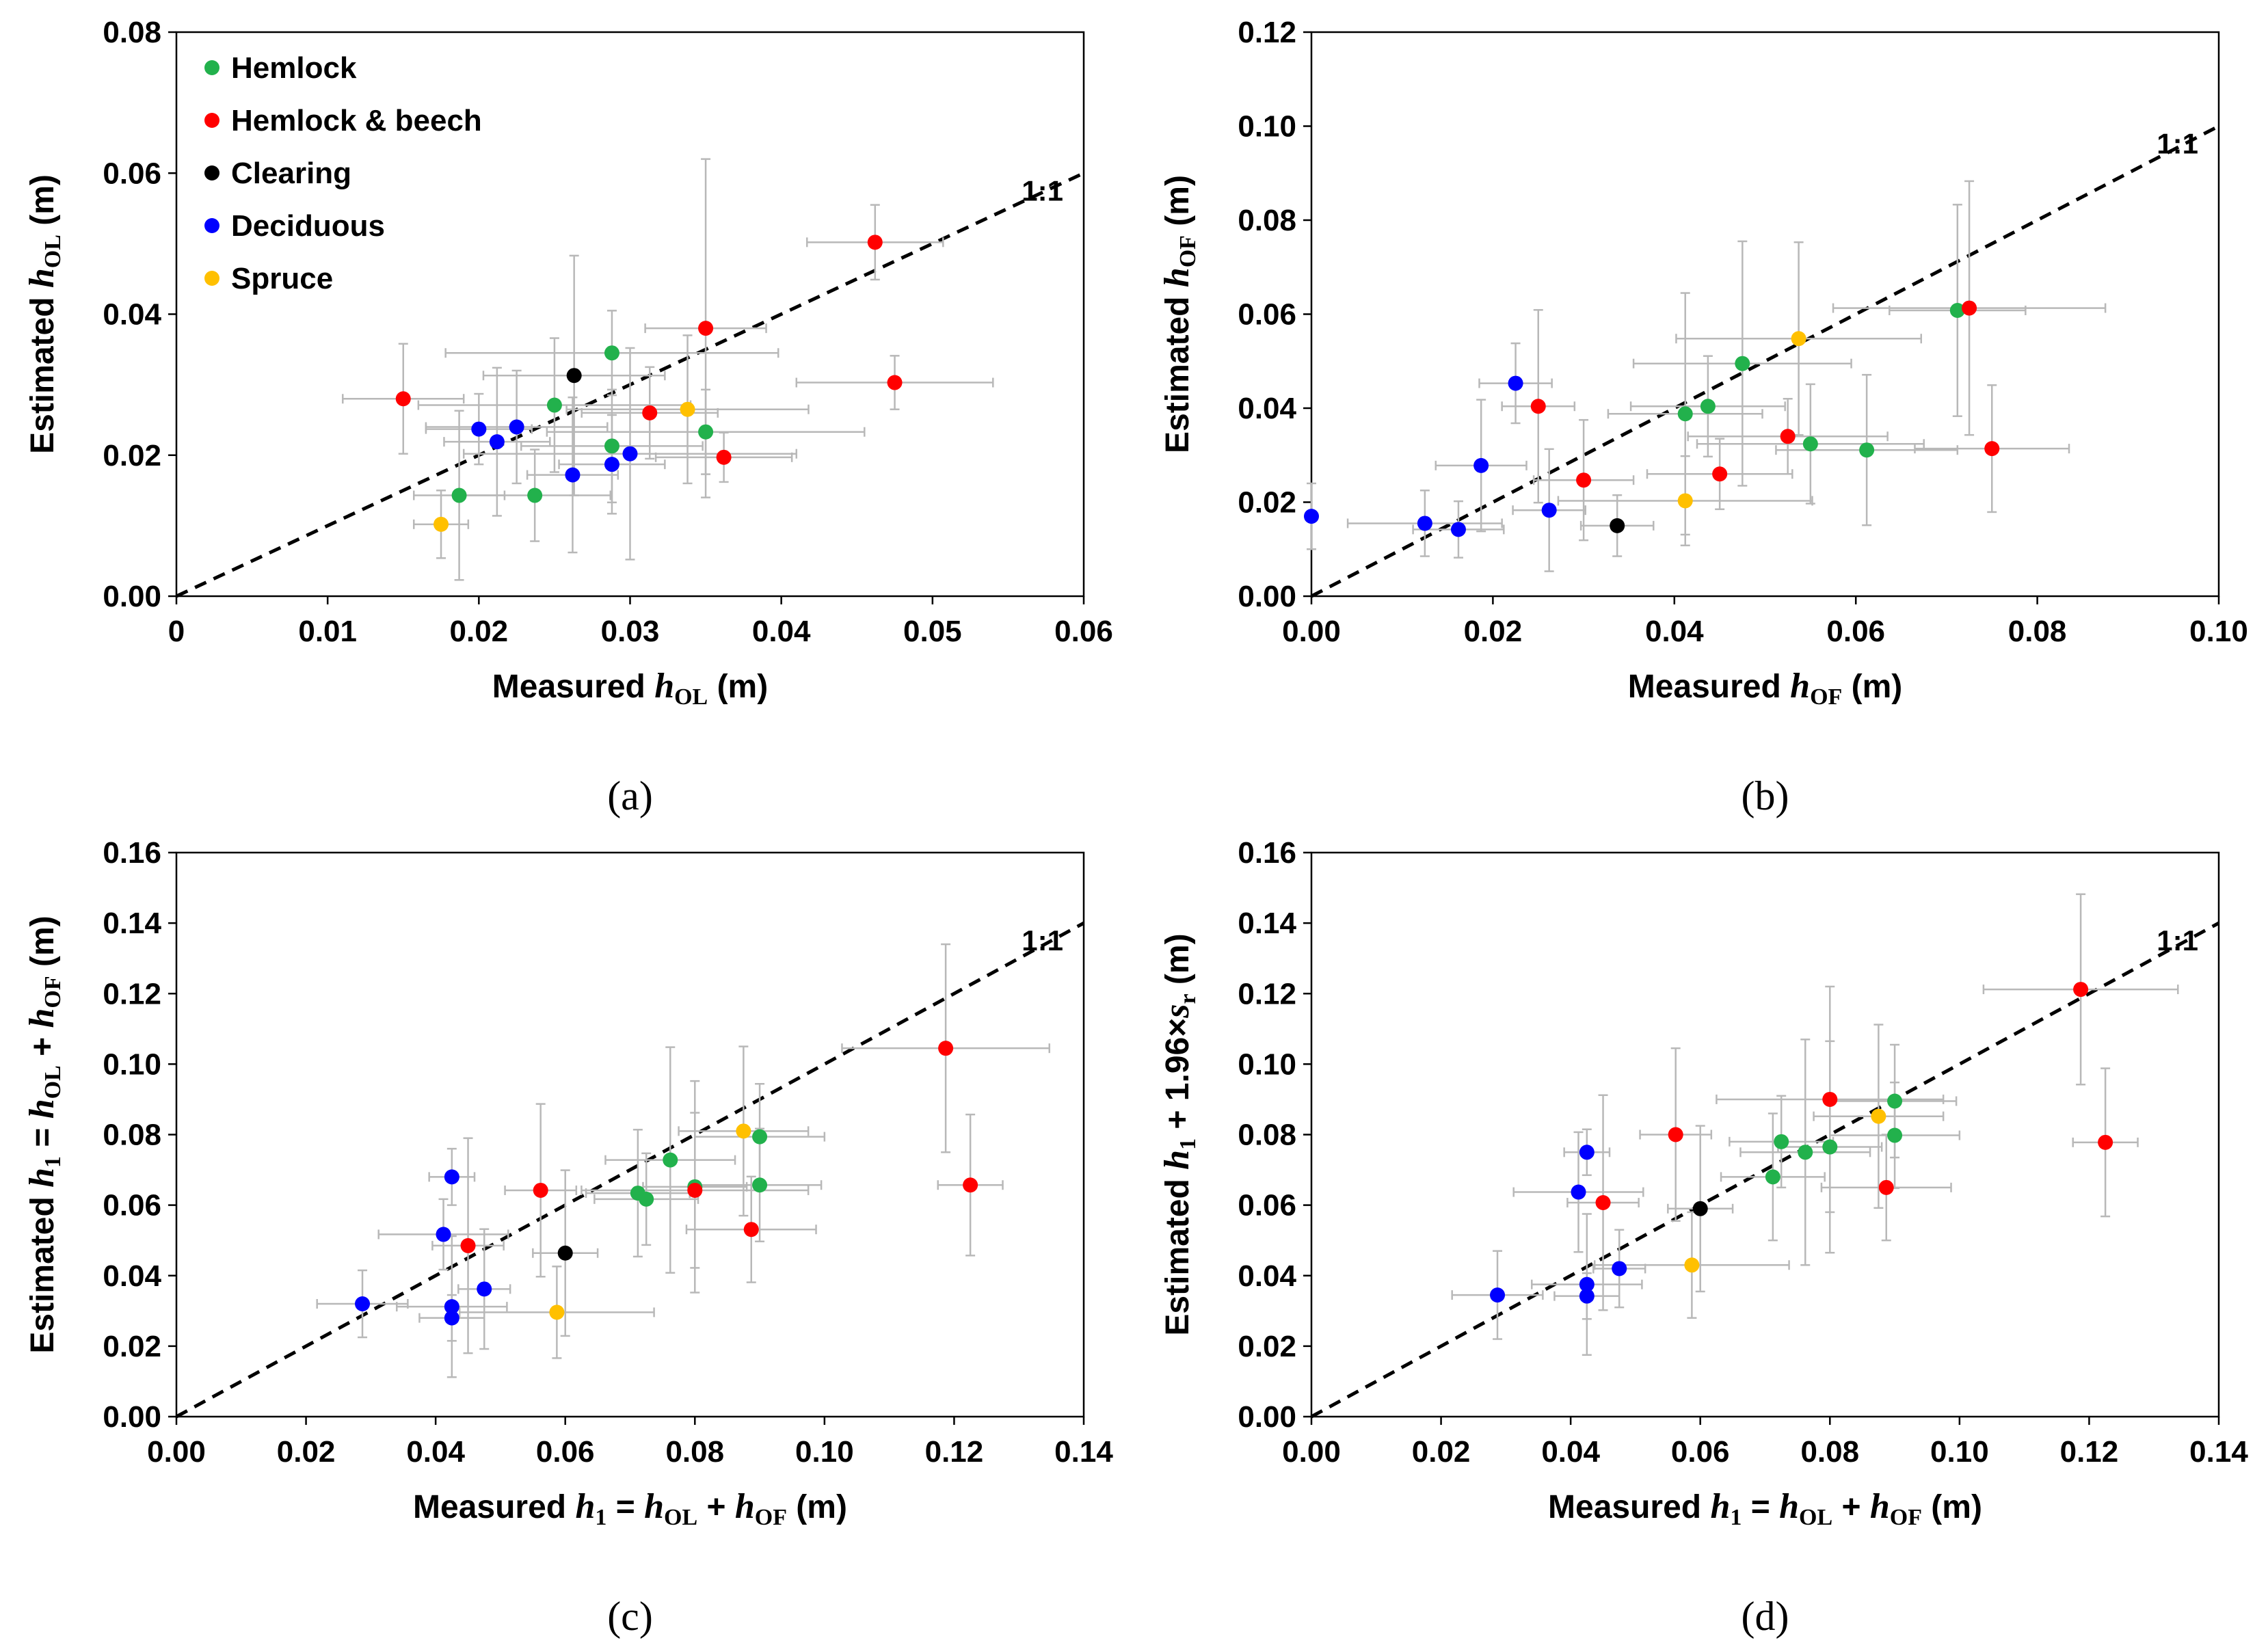  Describe the element at coordinates (176, 631) in the screenshot. I see `x-tick-label: 0` at that location.